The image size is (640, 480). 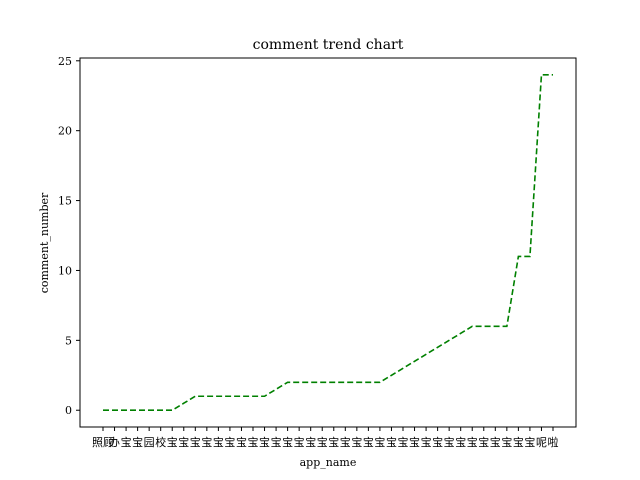 What do you see at coordinates (65, 201) in the screenshot?
I see `y-tick-label: 15` at bounding box center [65, 201].